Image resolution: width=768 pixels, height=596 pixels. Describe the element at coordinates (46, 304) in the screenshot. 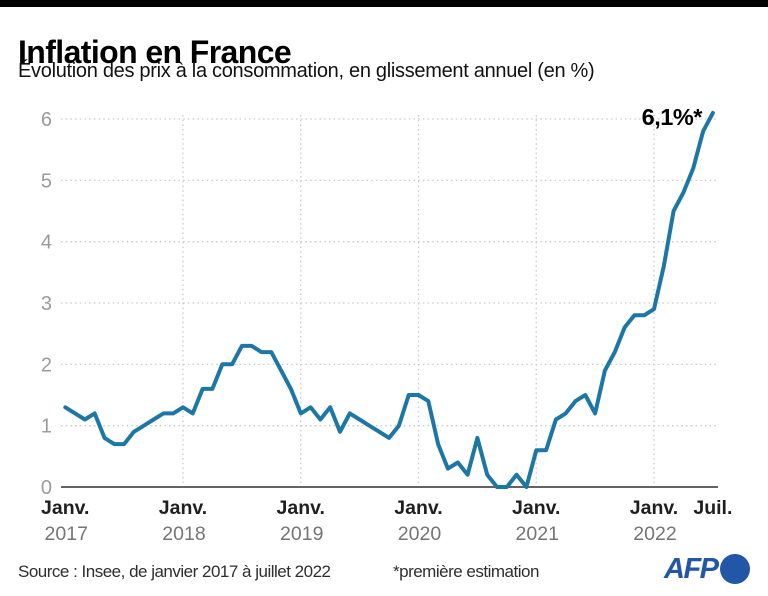

I see `y-tick-label: 3` at that location.